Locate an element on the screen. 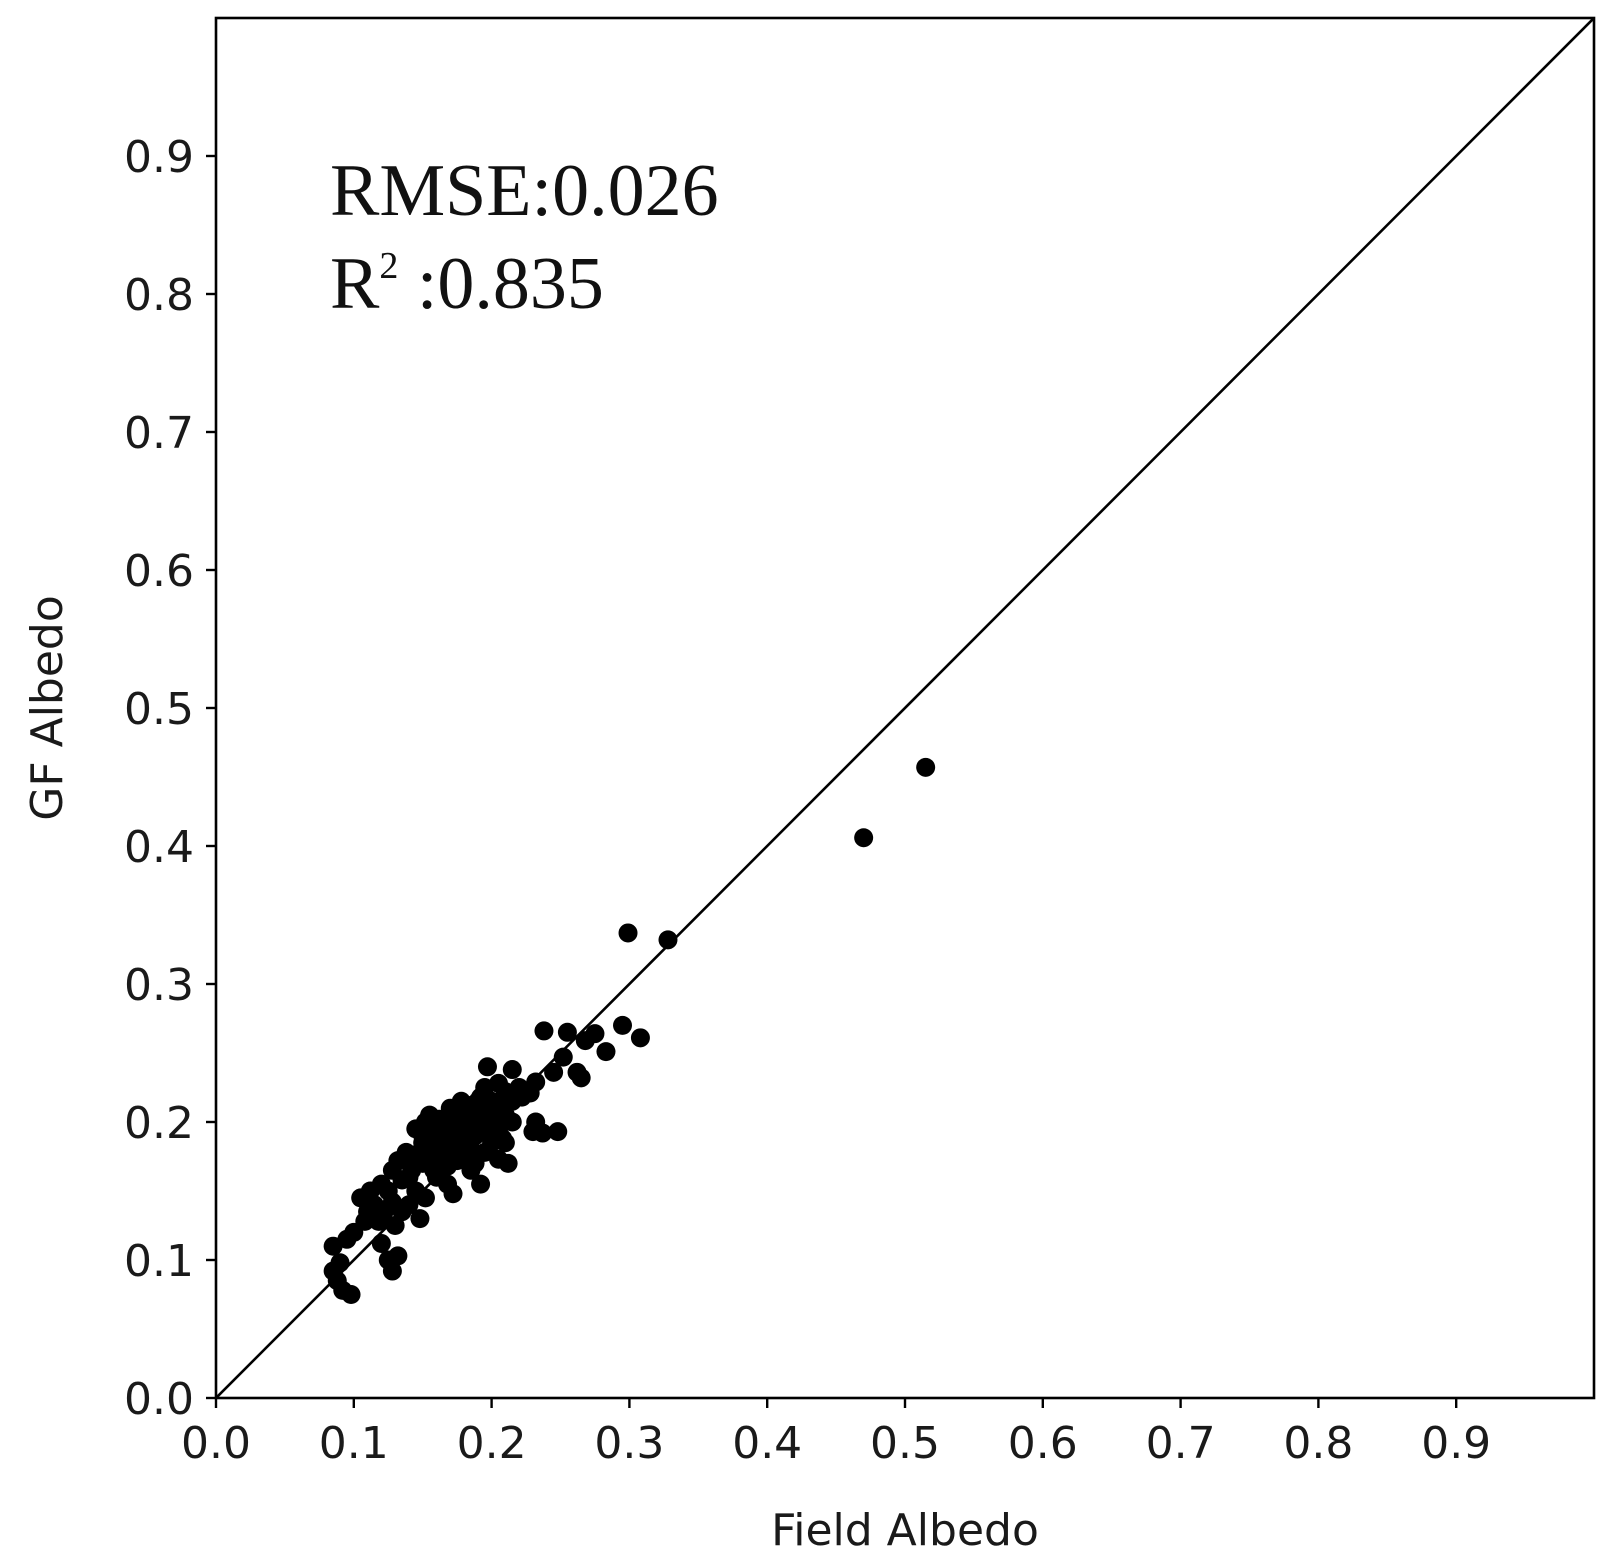  r2-annotation: R2 :0.835 is located at coordinates (467, 284).